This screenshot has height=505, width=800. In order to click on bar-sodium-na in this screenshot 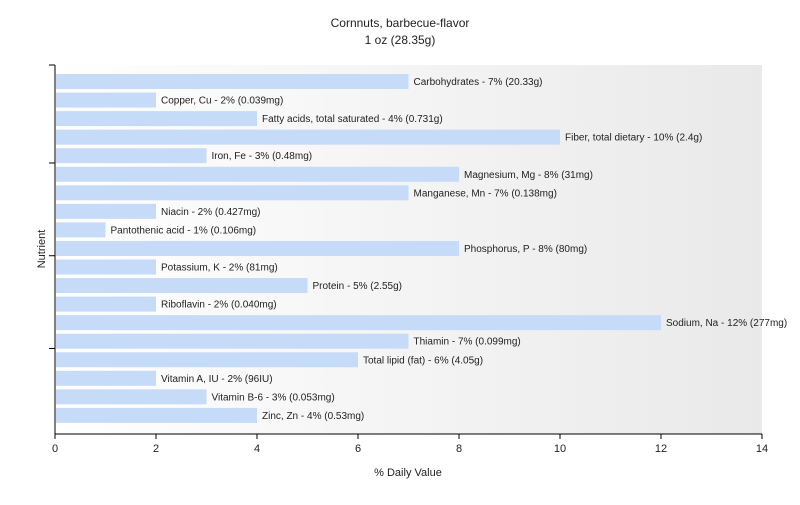, I will do `click(358, 323)`.